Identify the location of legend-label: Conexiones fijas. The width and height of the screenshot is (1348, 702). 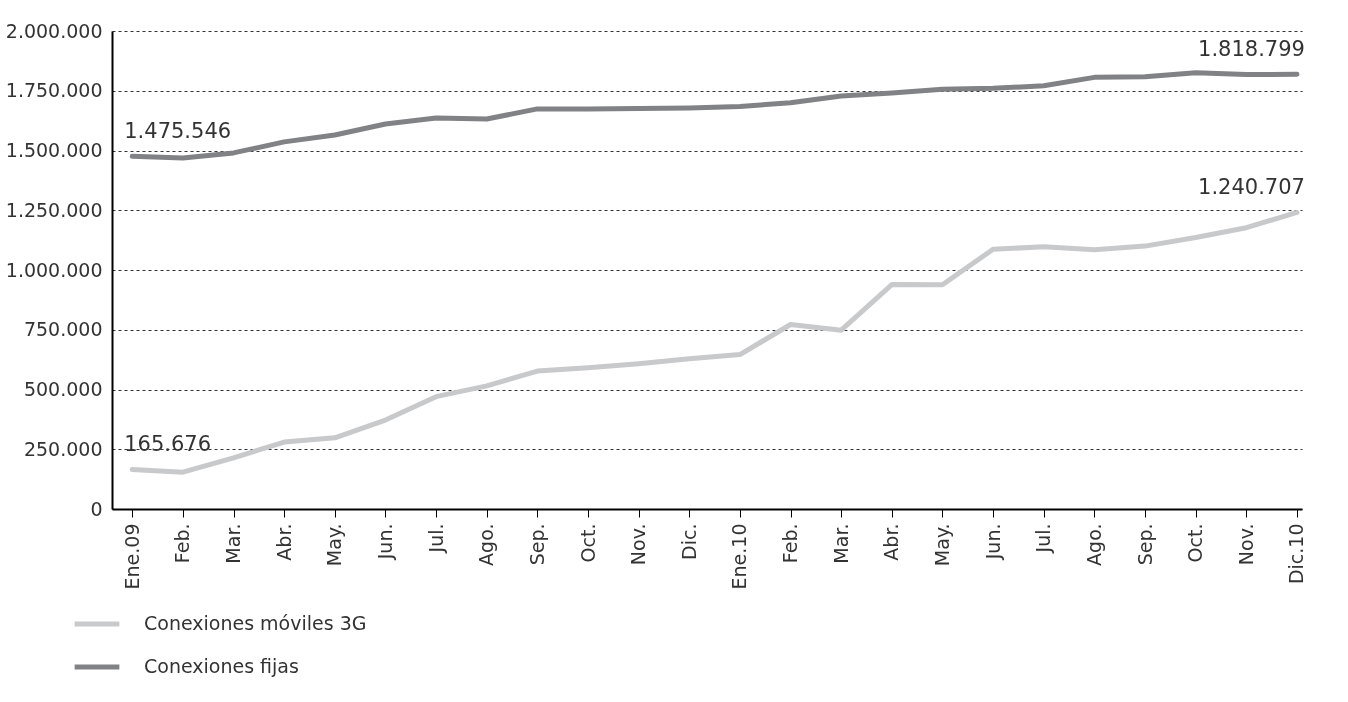
(221, 666).